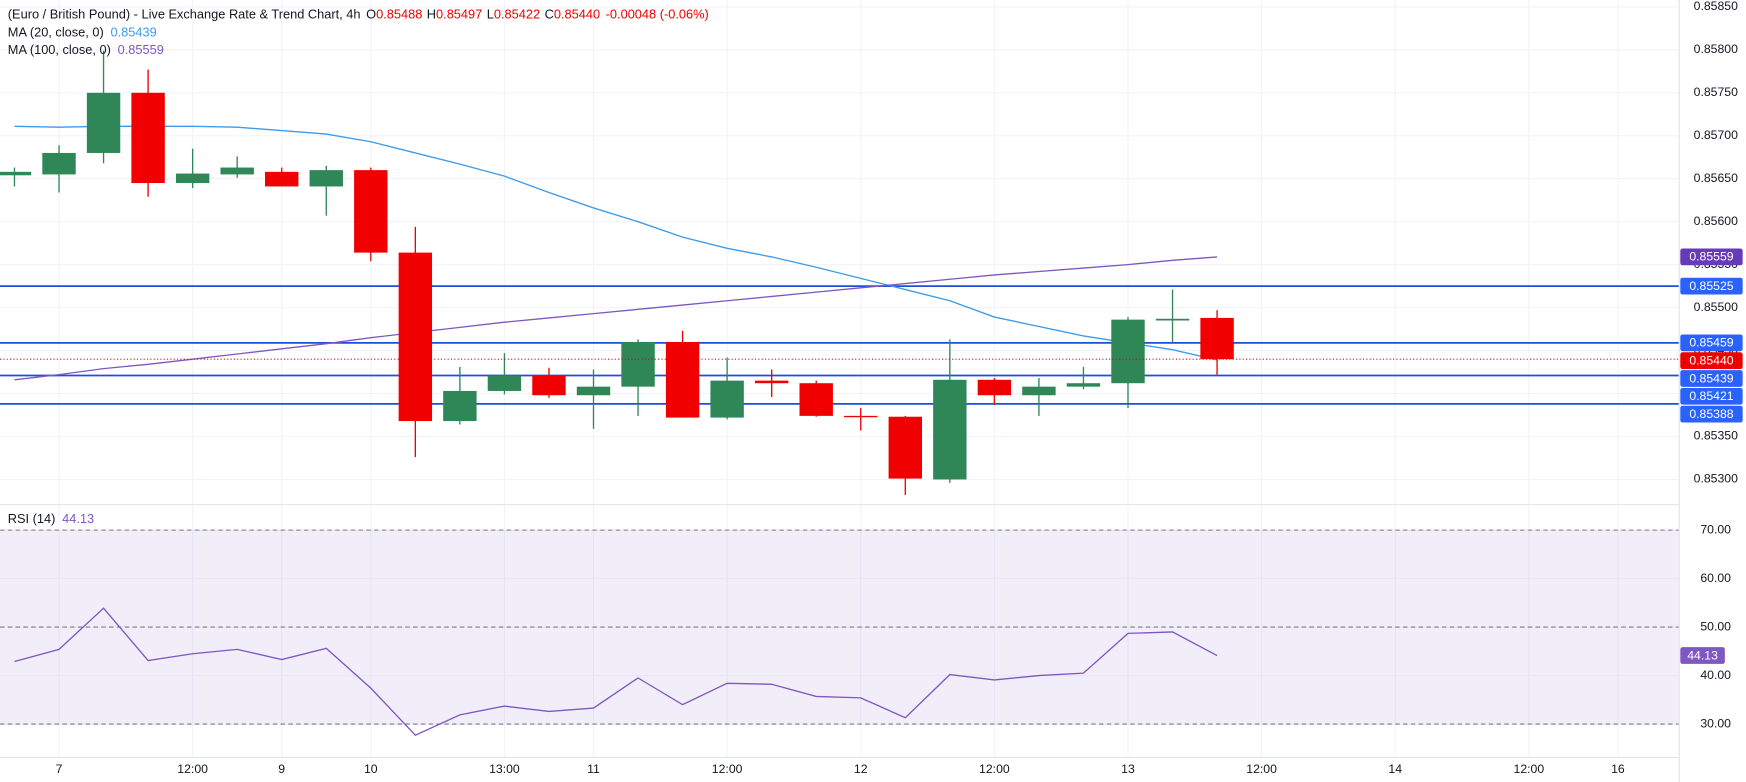 The width and height of the screenshot is (1746, 782). What do you see at coordinates (657, 14) in the screenshot?
I see `change: -0.00048 (-0.06%)` at bounding box center [657, 14].